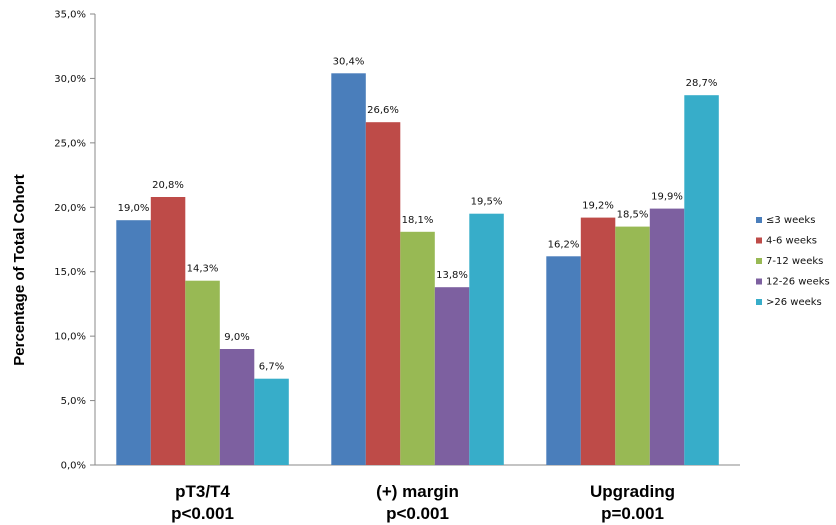  Describe the element at coordinates (790, 220) in the screenshot. I see `legend-label: ≤3 weeks` at that location.